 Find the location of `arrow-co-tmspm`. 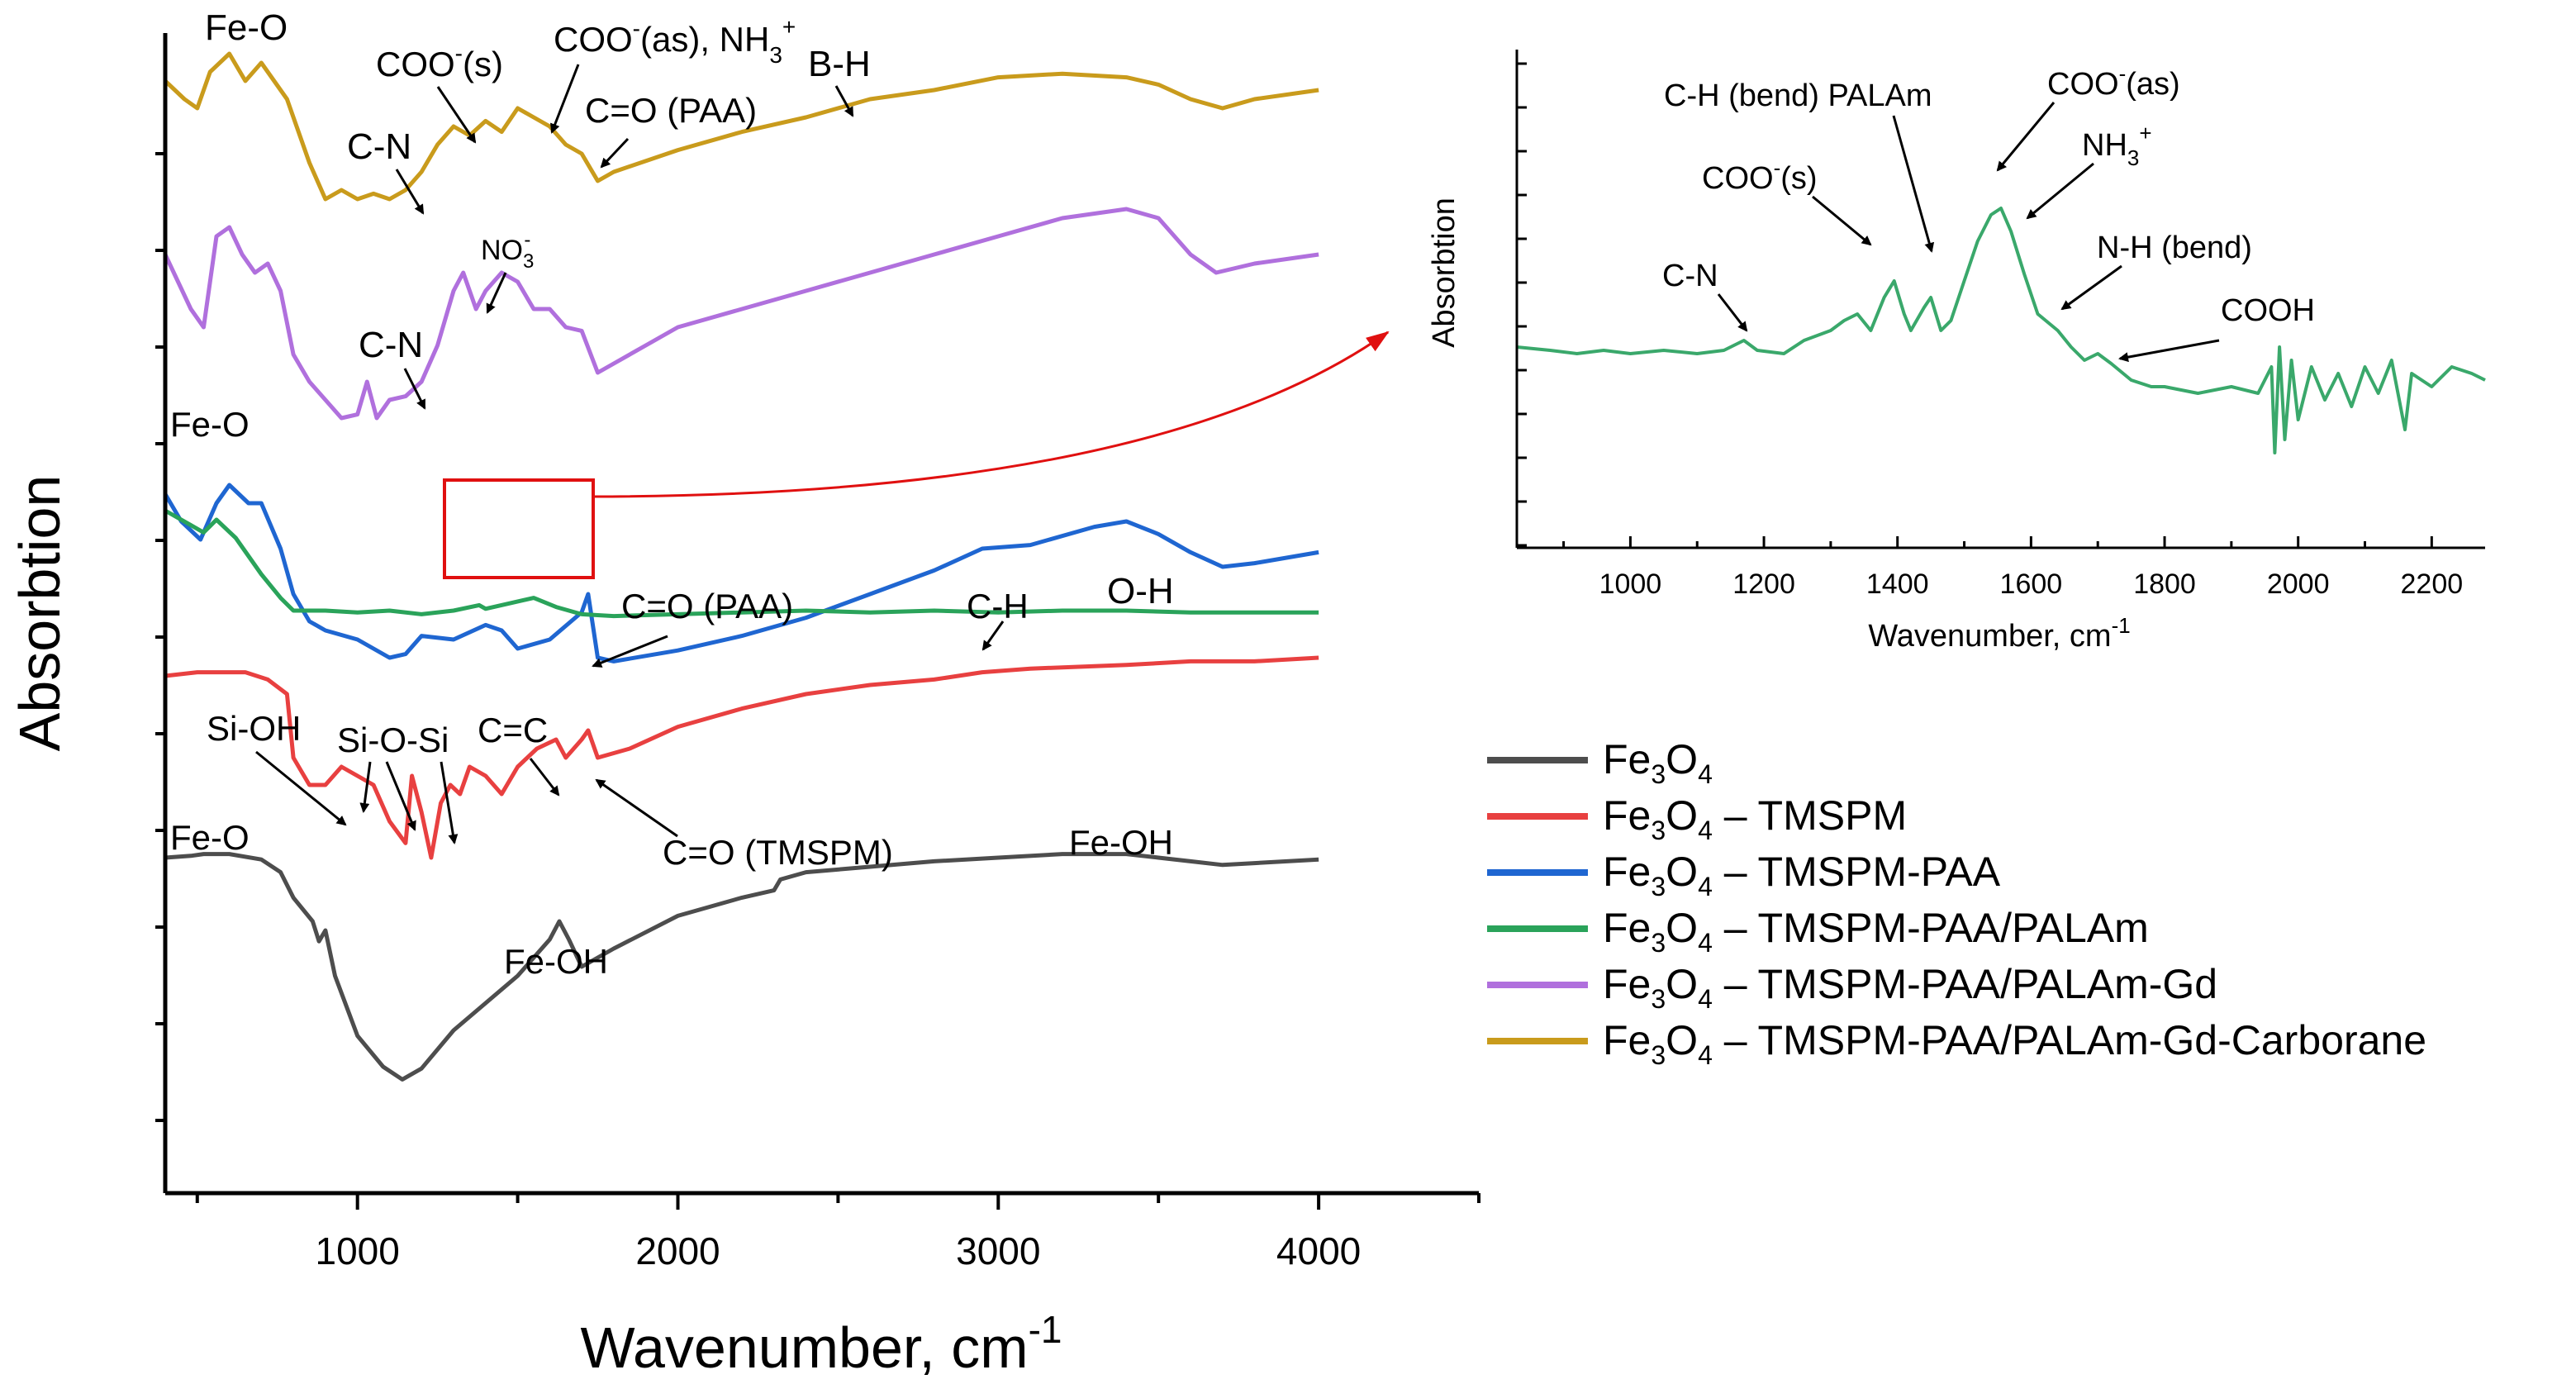

arrow-co-tmspm is located at coordinates (636, 808).